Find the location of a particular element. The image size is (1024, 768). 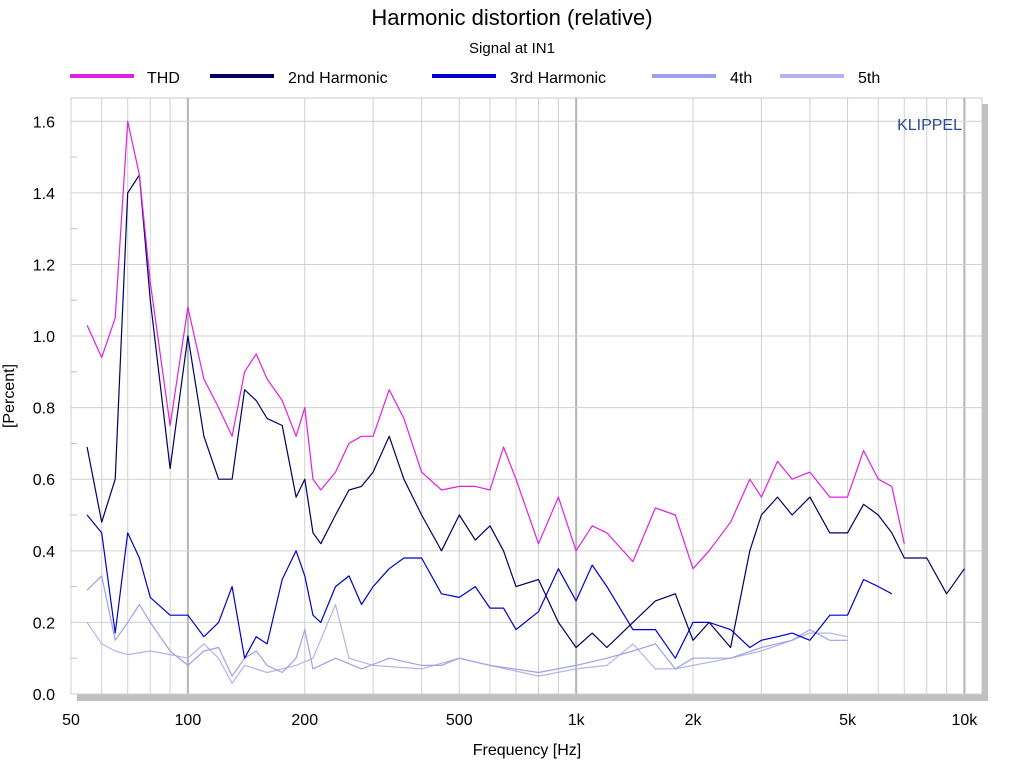

y-tick-labels: 0.0 0.2 0.4 0.6 0.8 1.0 1.2 1.4 1.6 is located at coordinates (44, 409).